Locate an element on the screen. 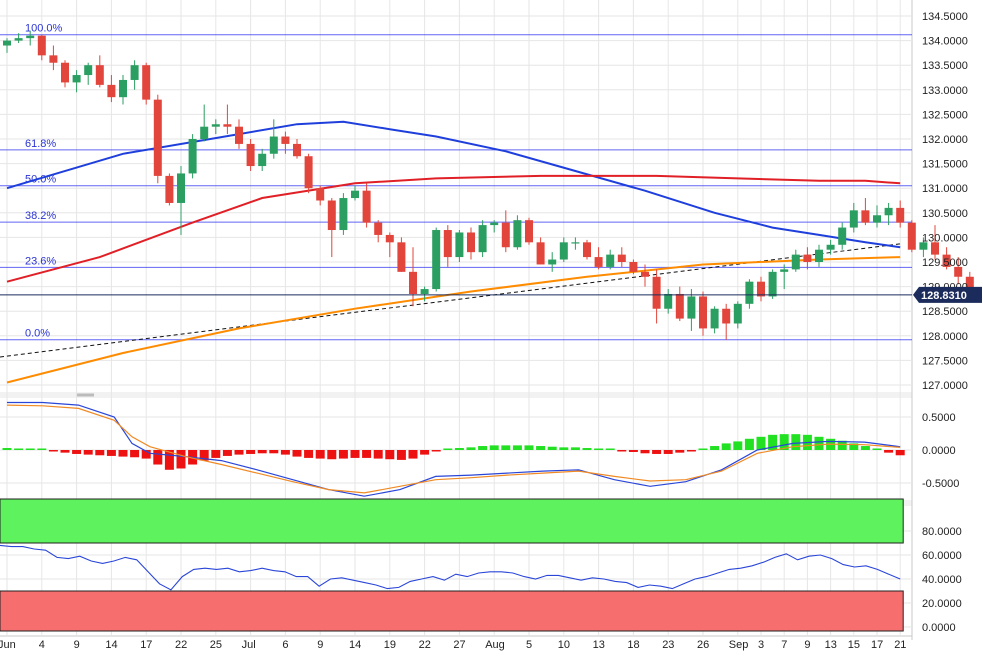  price-tick-label: 130.5000 is located at coordinates (945, 214).